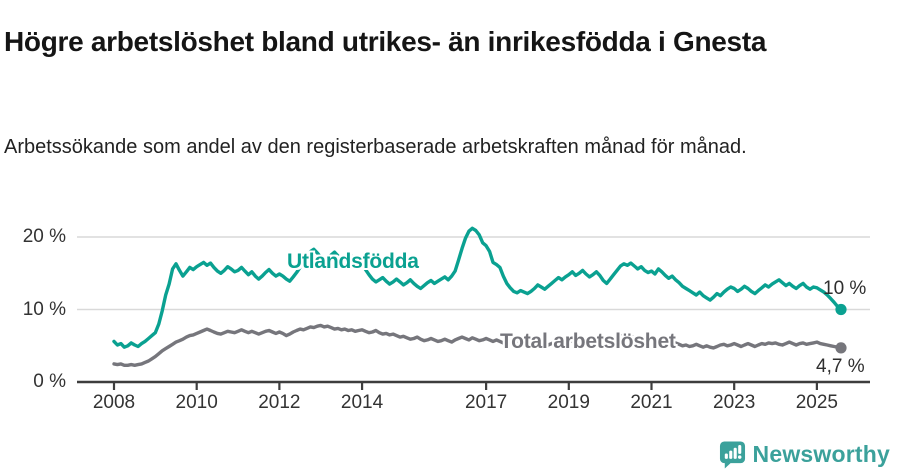 The height and width of the screenshot is (474, 900). Describe the element at coordinates (732, 455) in the screenshot. I see `newsworthy-logo-icon` at that location.